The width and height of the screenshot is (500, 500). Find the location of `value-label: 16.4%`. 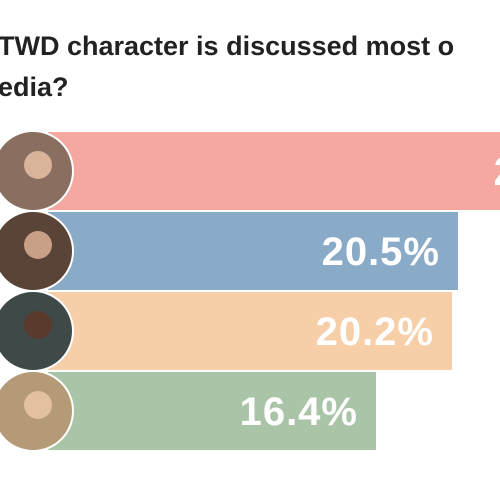

value-label: 16.4% is located at coordinates (299, 412).